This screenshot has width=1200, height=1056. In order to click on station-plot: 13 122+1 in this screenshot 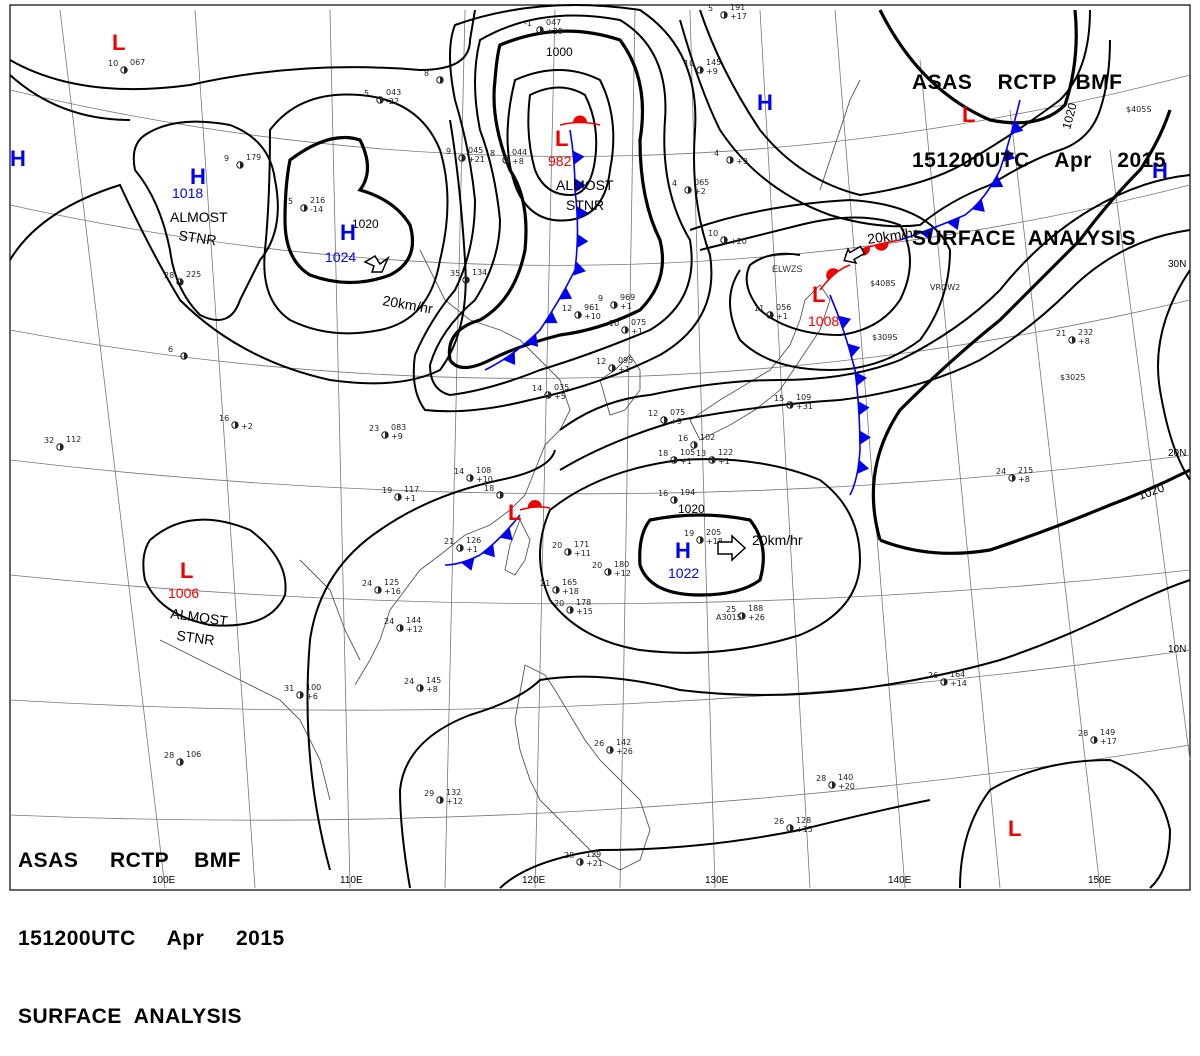, I will do `click(714, 457)`.